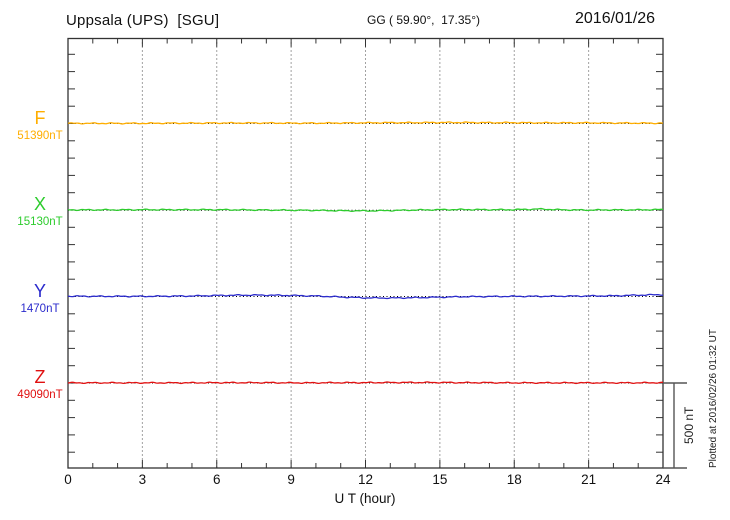  I want to click on channel-label-F: F, so click(40, 117).